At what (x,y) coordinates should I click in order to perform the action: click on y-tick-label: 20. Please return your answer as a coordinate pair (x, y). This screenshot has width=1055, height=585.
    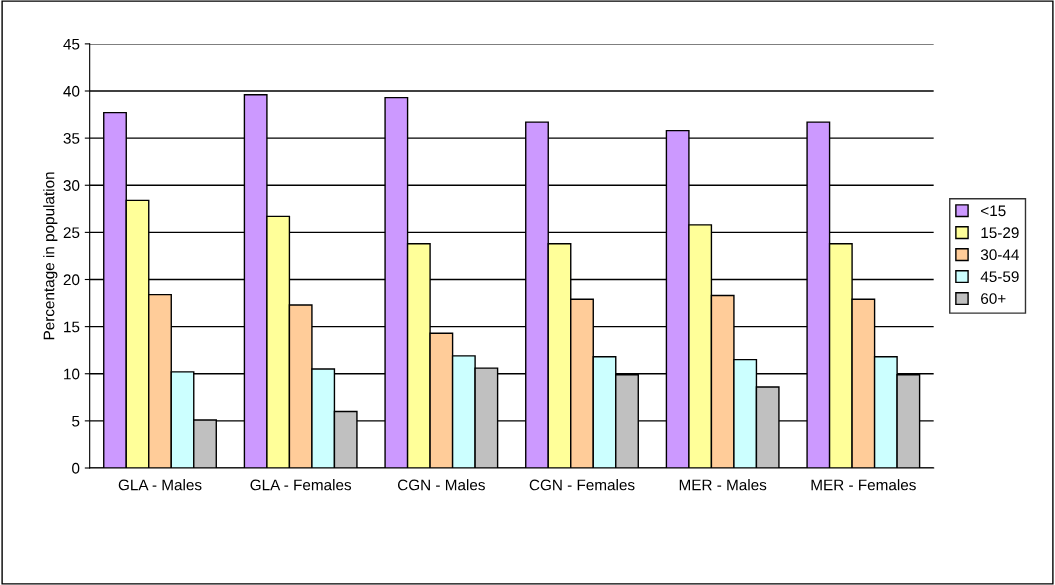
    Looking at the image, I should click on (71, 280).